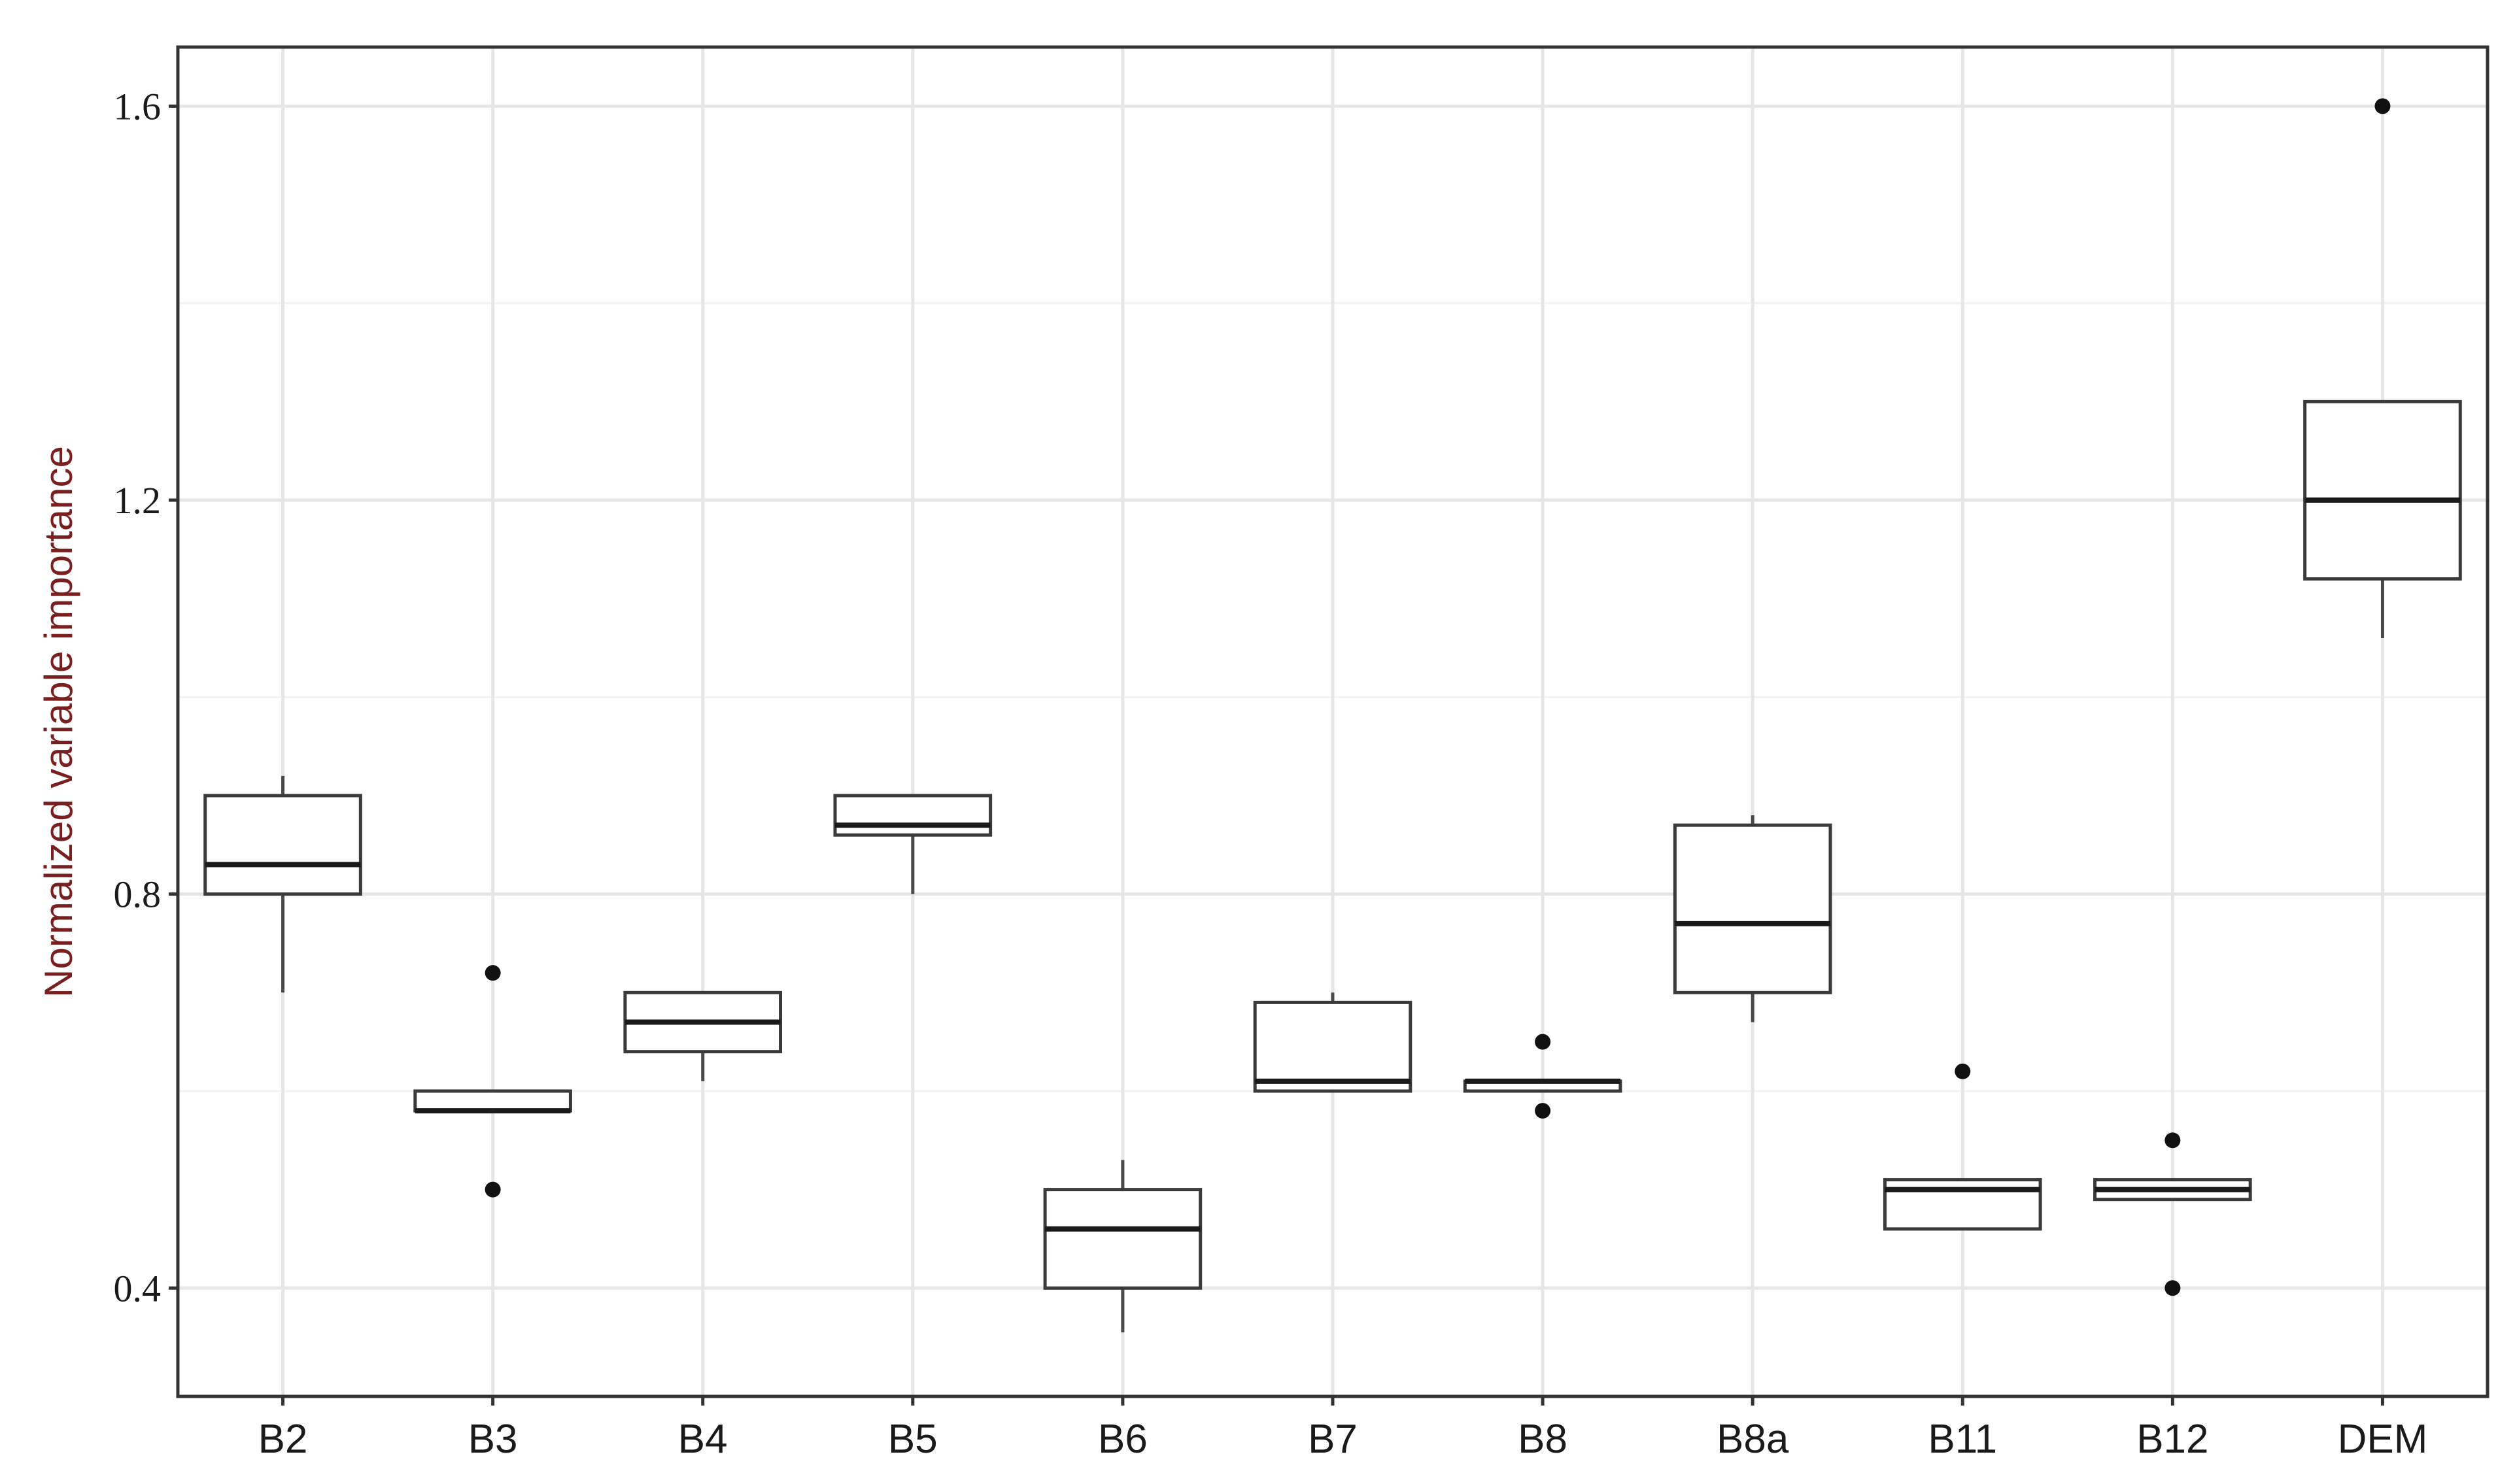  I want to click on box-b4, so click(703, 1035).